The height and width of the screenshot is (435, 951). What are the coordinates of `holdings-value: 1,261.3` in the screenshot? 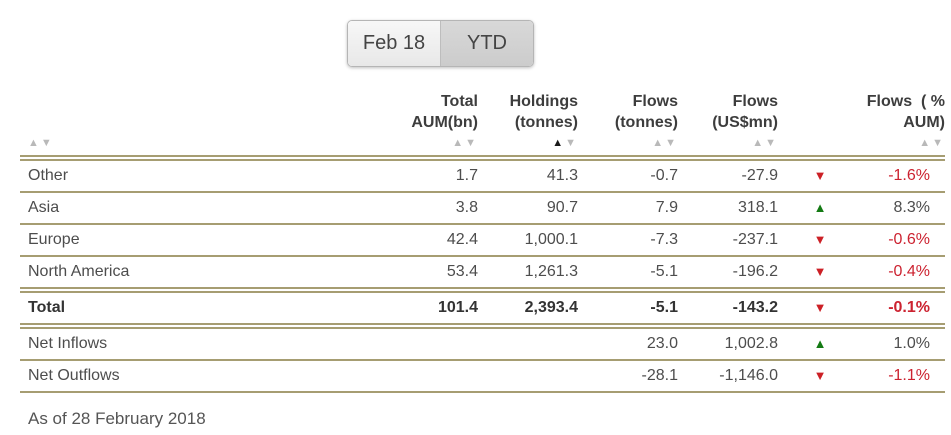 It's located at (528, 274).